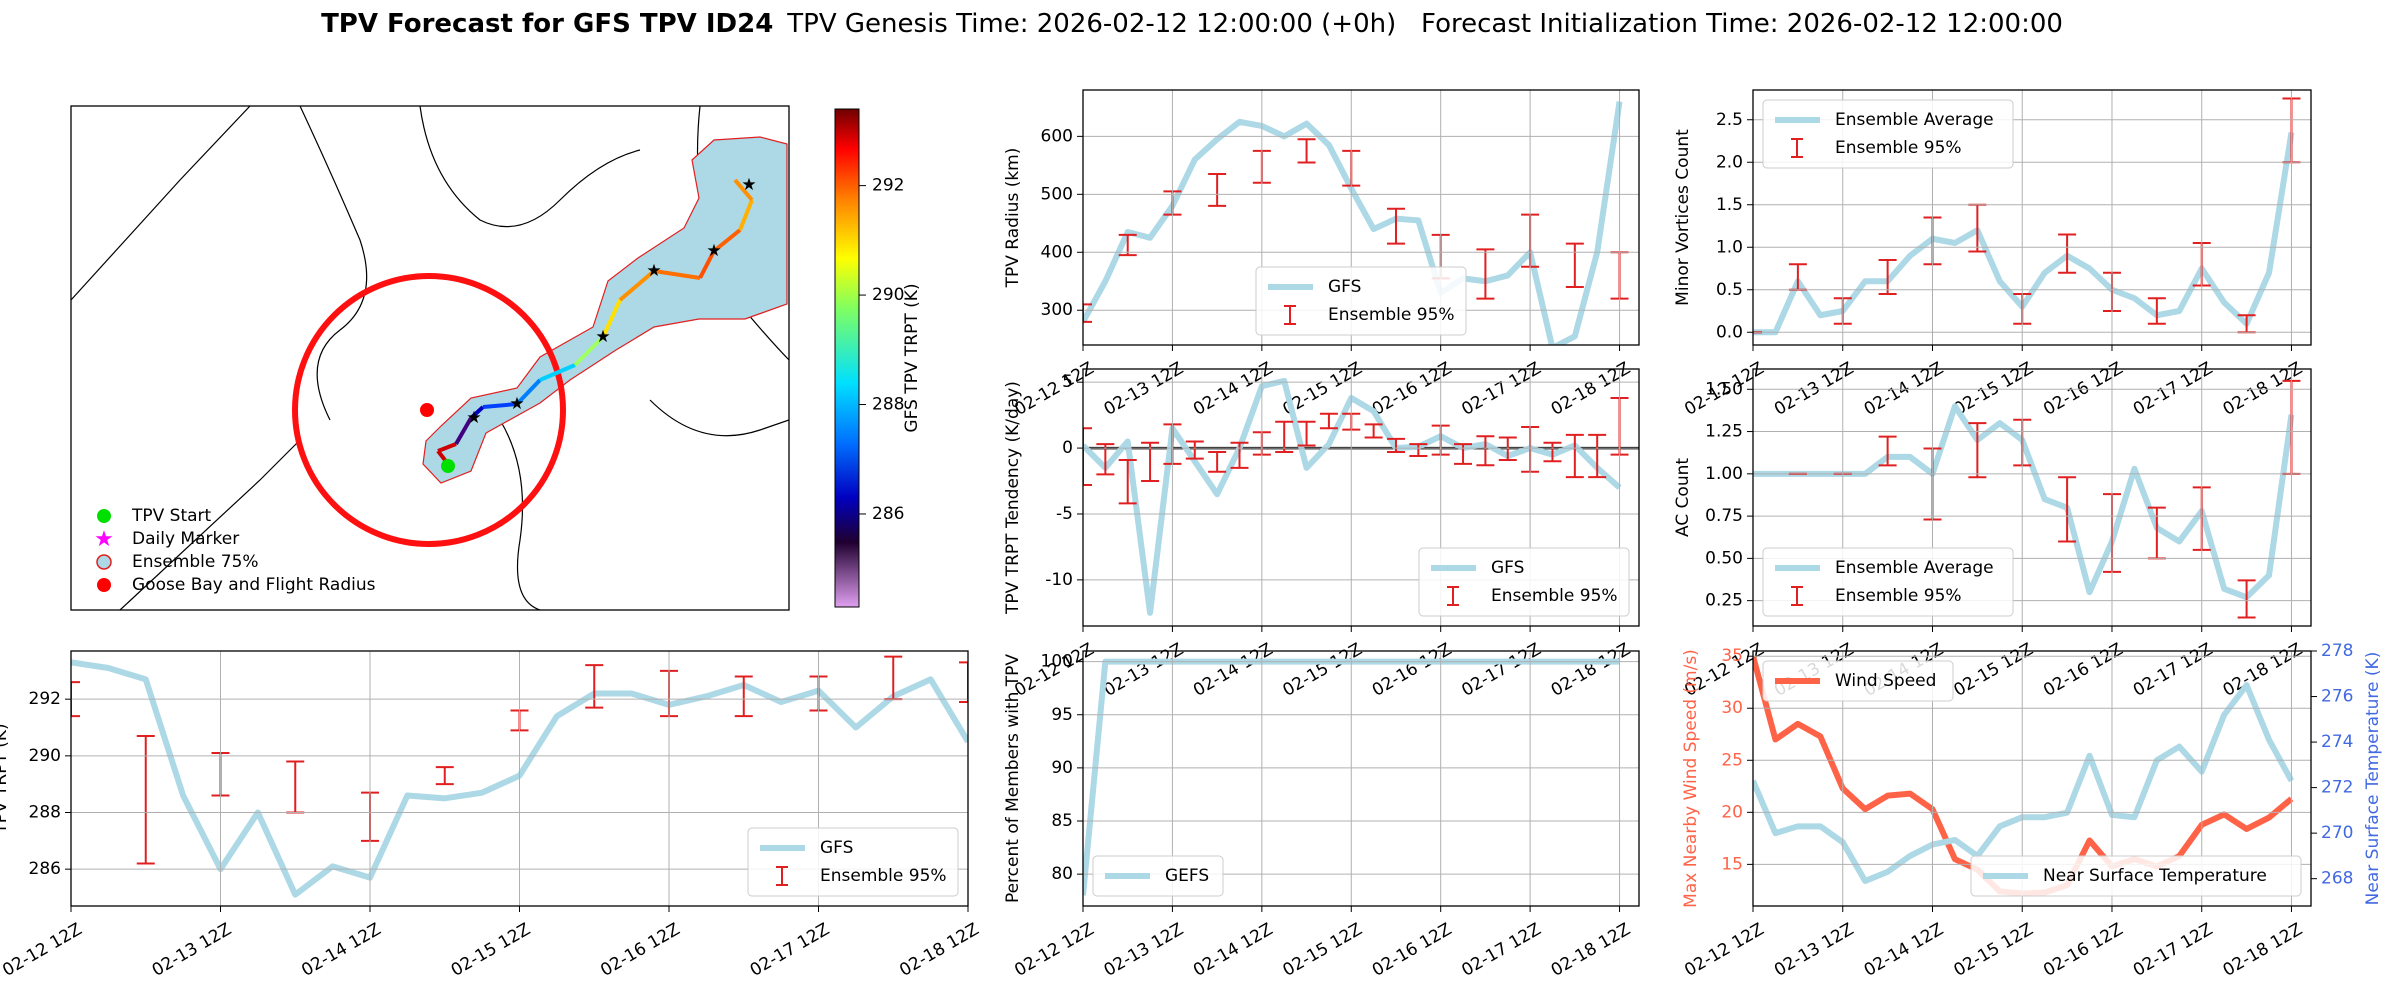 The height and width of the screenshot is (982, 2384). What do you see at coordinates (1013, 498) in the screenshot?
I see `y-axis-label: TPV TRPT Tendency (K/day)` at bounding box center [1013, 498].